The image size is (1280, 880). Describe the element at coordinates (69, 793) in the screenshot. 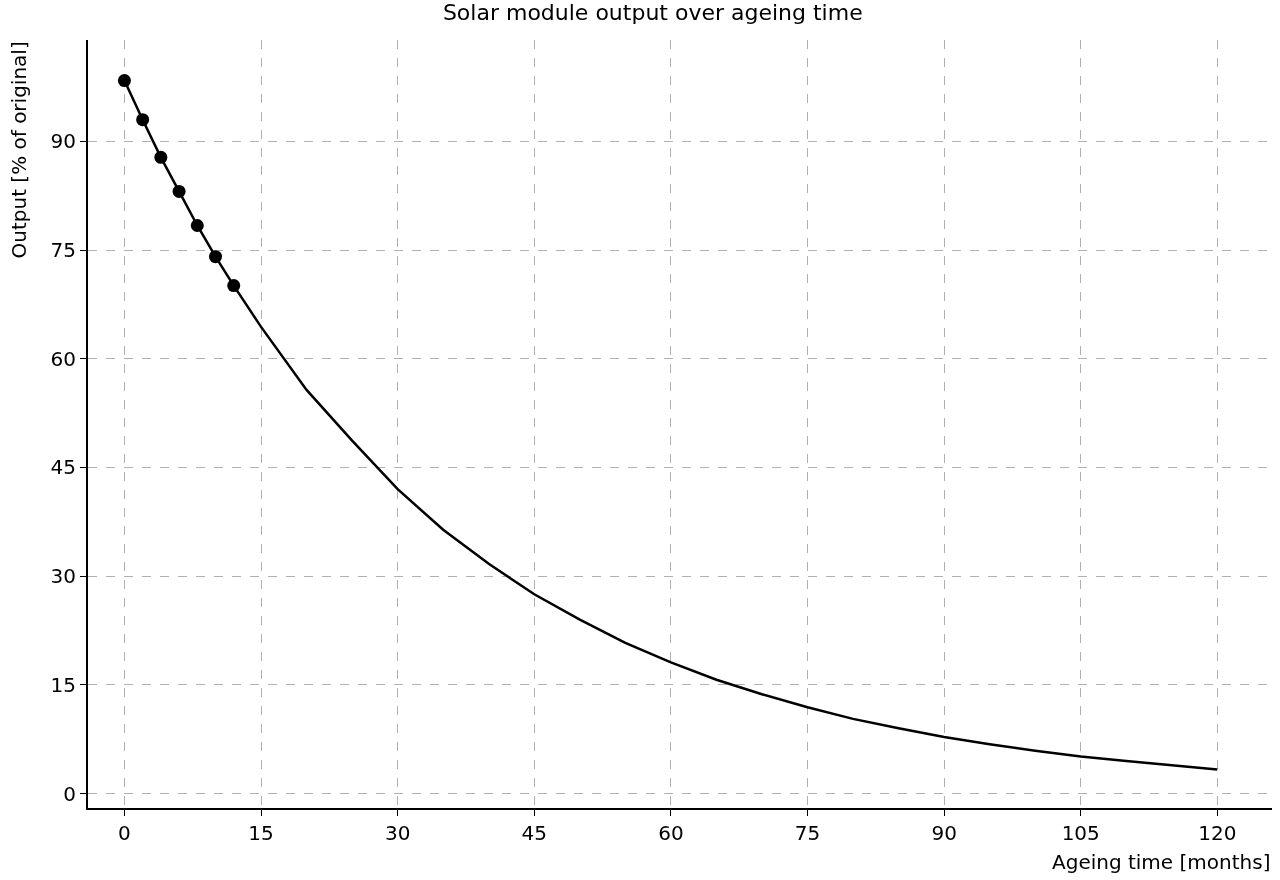

I see `y-tick-label: 0` at that location.